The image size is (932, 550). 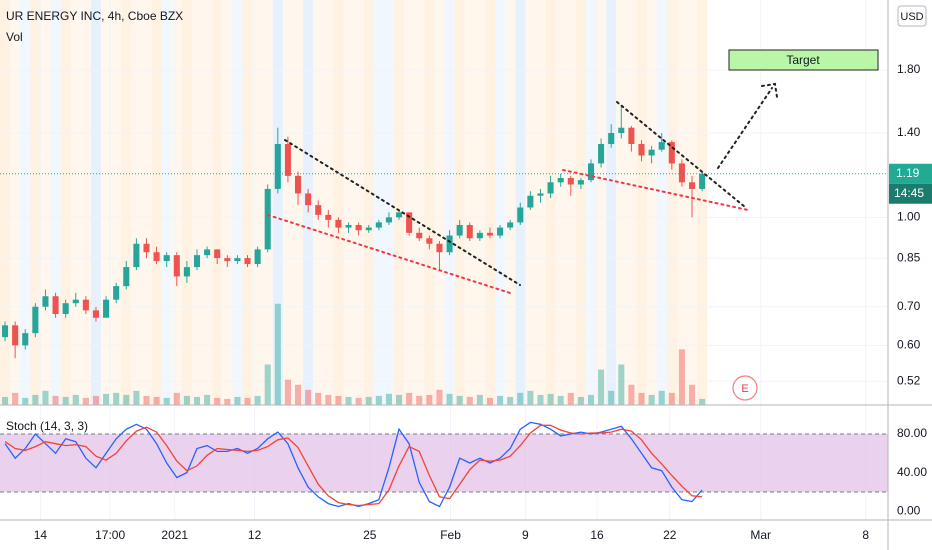 What do you see at coordinates (909, 380) in the screenshot?
I see `y-tick-label: 0.52` at bounding box center [909, 380].